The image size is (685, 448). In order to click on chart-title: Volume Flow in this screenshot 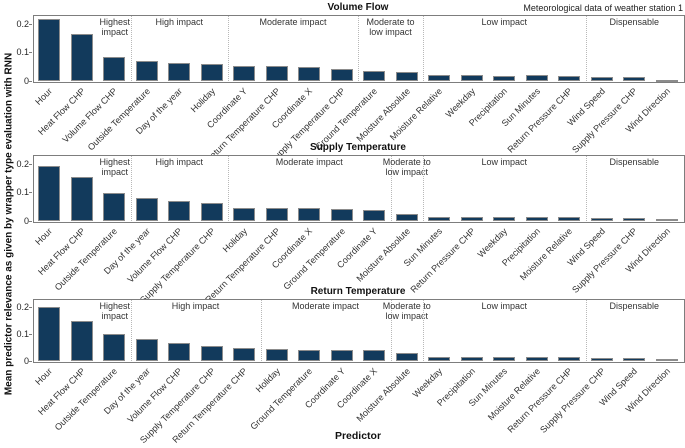, I will do `click(358, 7)`.